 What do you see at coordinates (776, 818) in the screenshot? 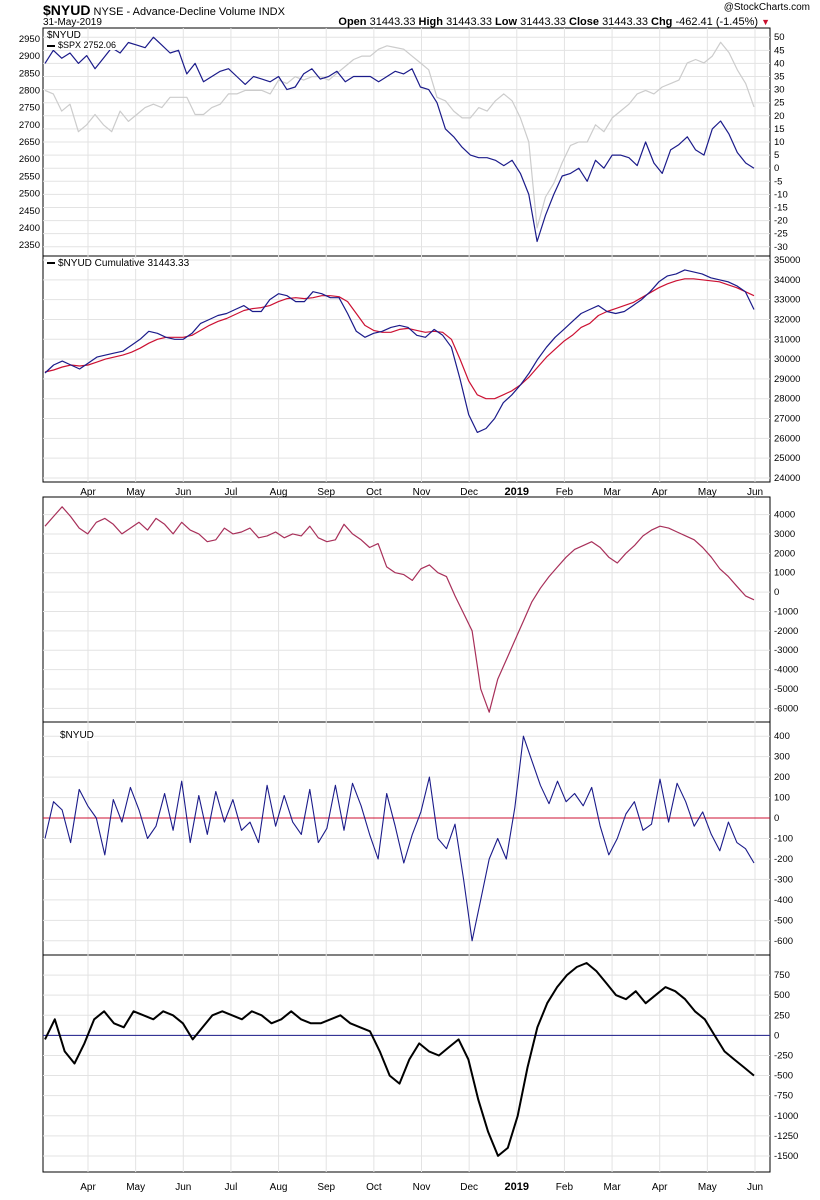
I see `y-tick-right-daily-6: 0` at bounding box center [776, 818].